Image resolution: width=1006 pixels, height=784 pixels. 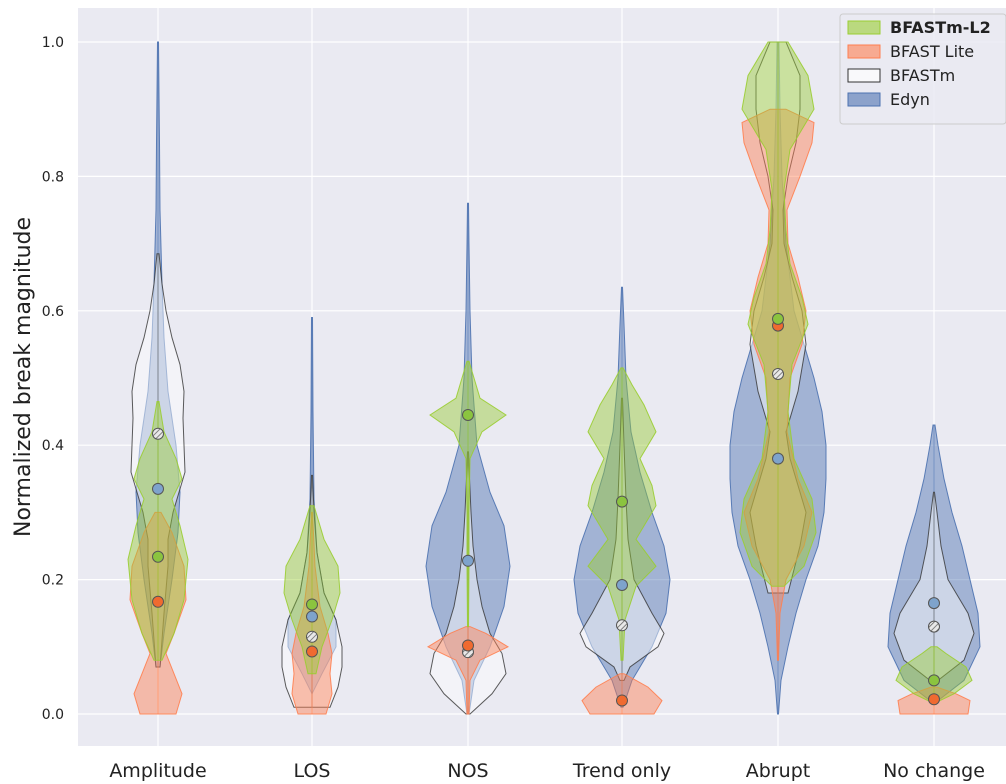 What do you see at coordinates (932, 51) in the screenshot?
I see `legend-label: BFAST Lite` at bounding box center [932, 51].